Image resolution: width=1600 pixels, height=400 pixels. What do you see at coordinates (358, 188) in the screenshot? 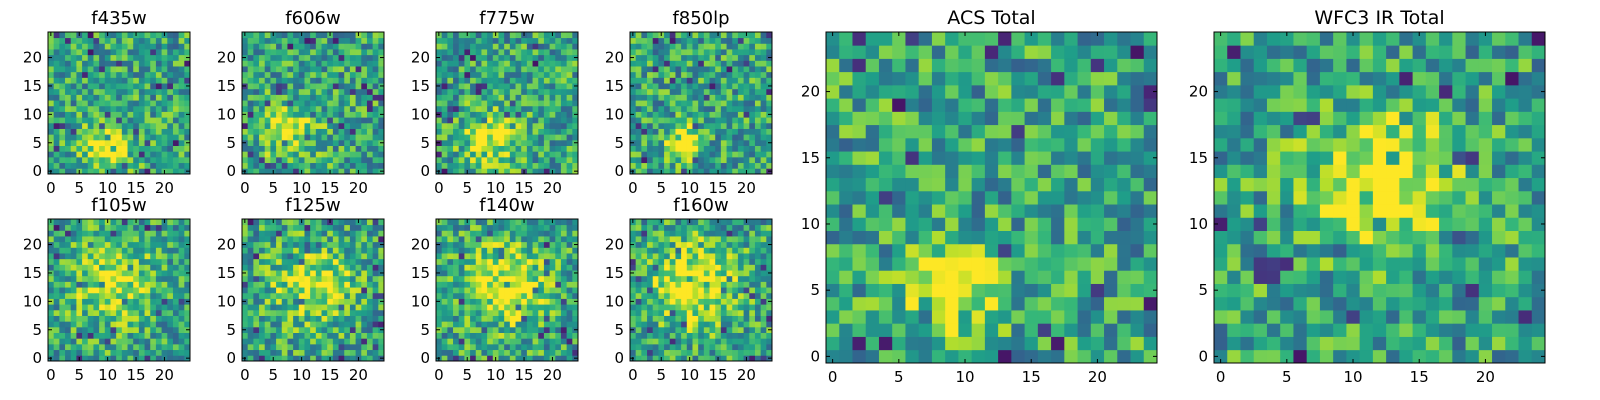
I see `x-tick-label: 20` at bounding box center [358, 188].